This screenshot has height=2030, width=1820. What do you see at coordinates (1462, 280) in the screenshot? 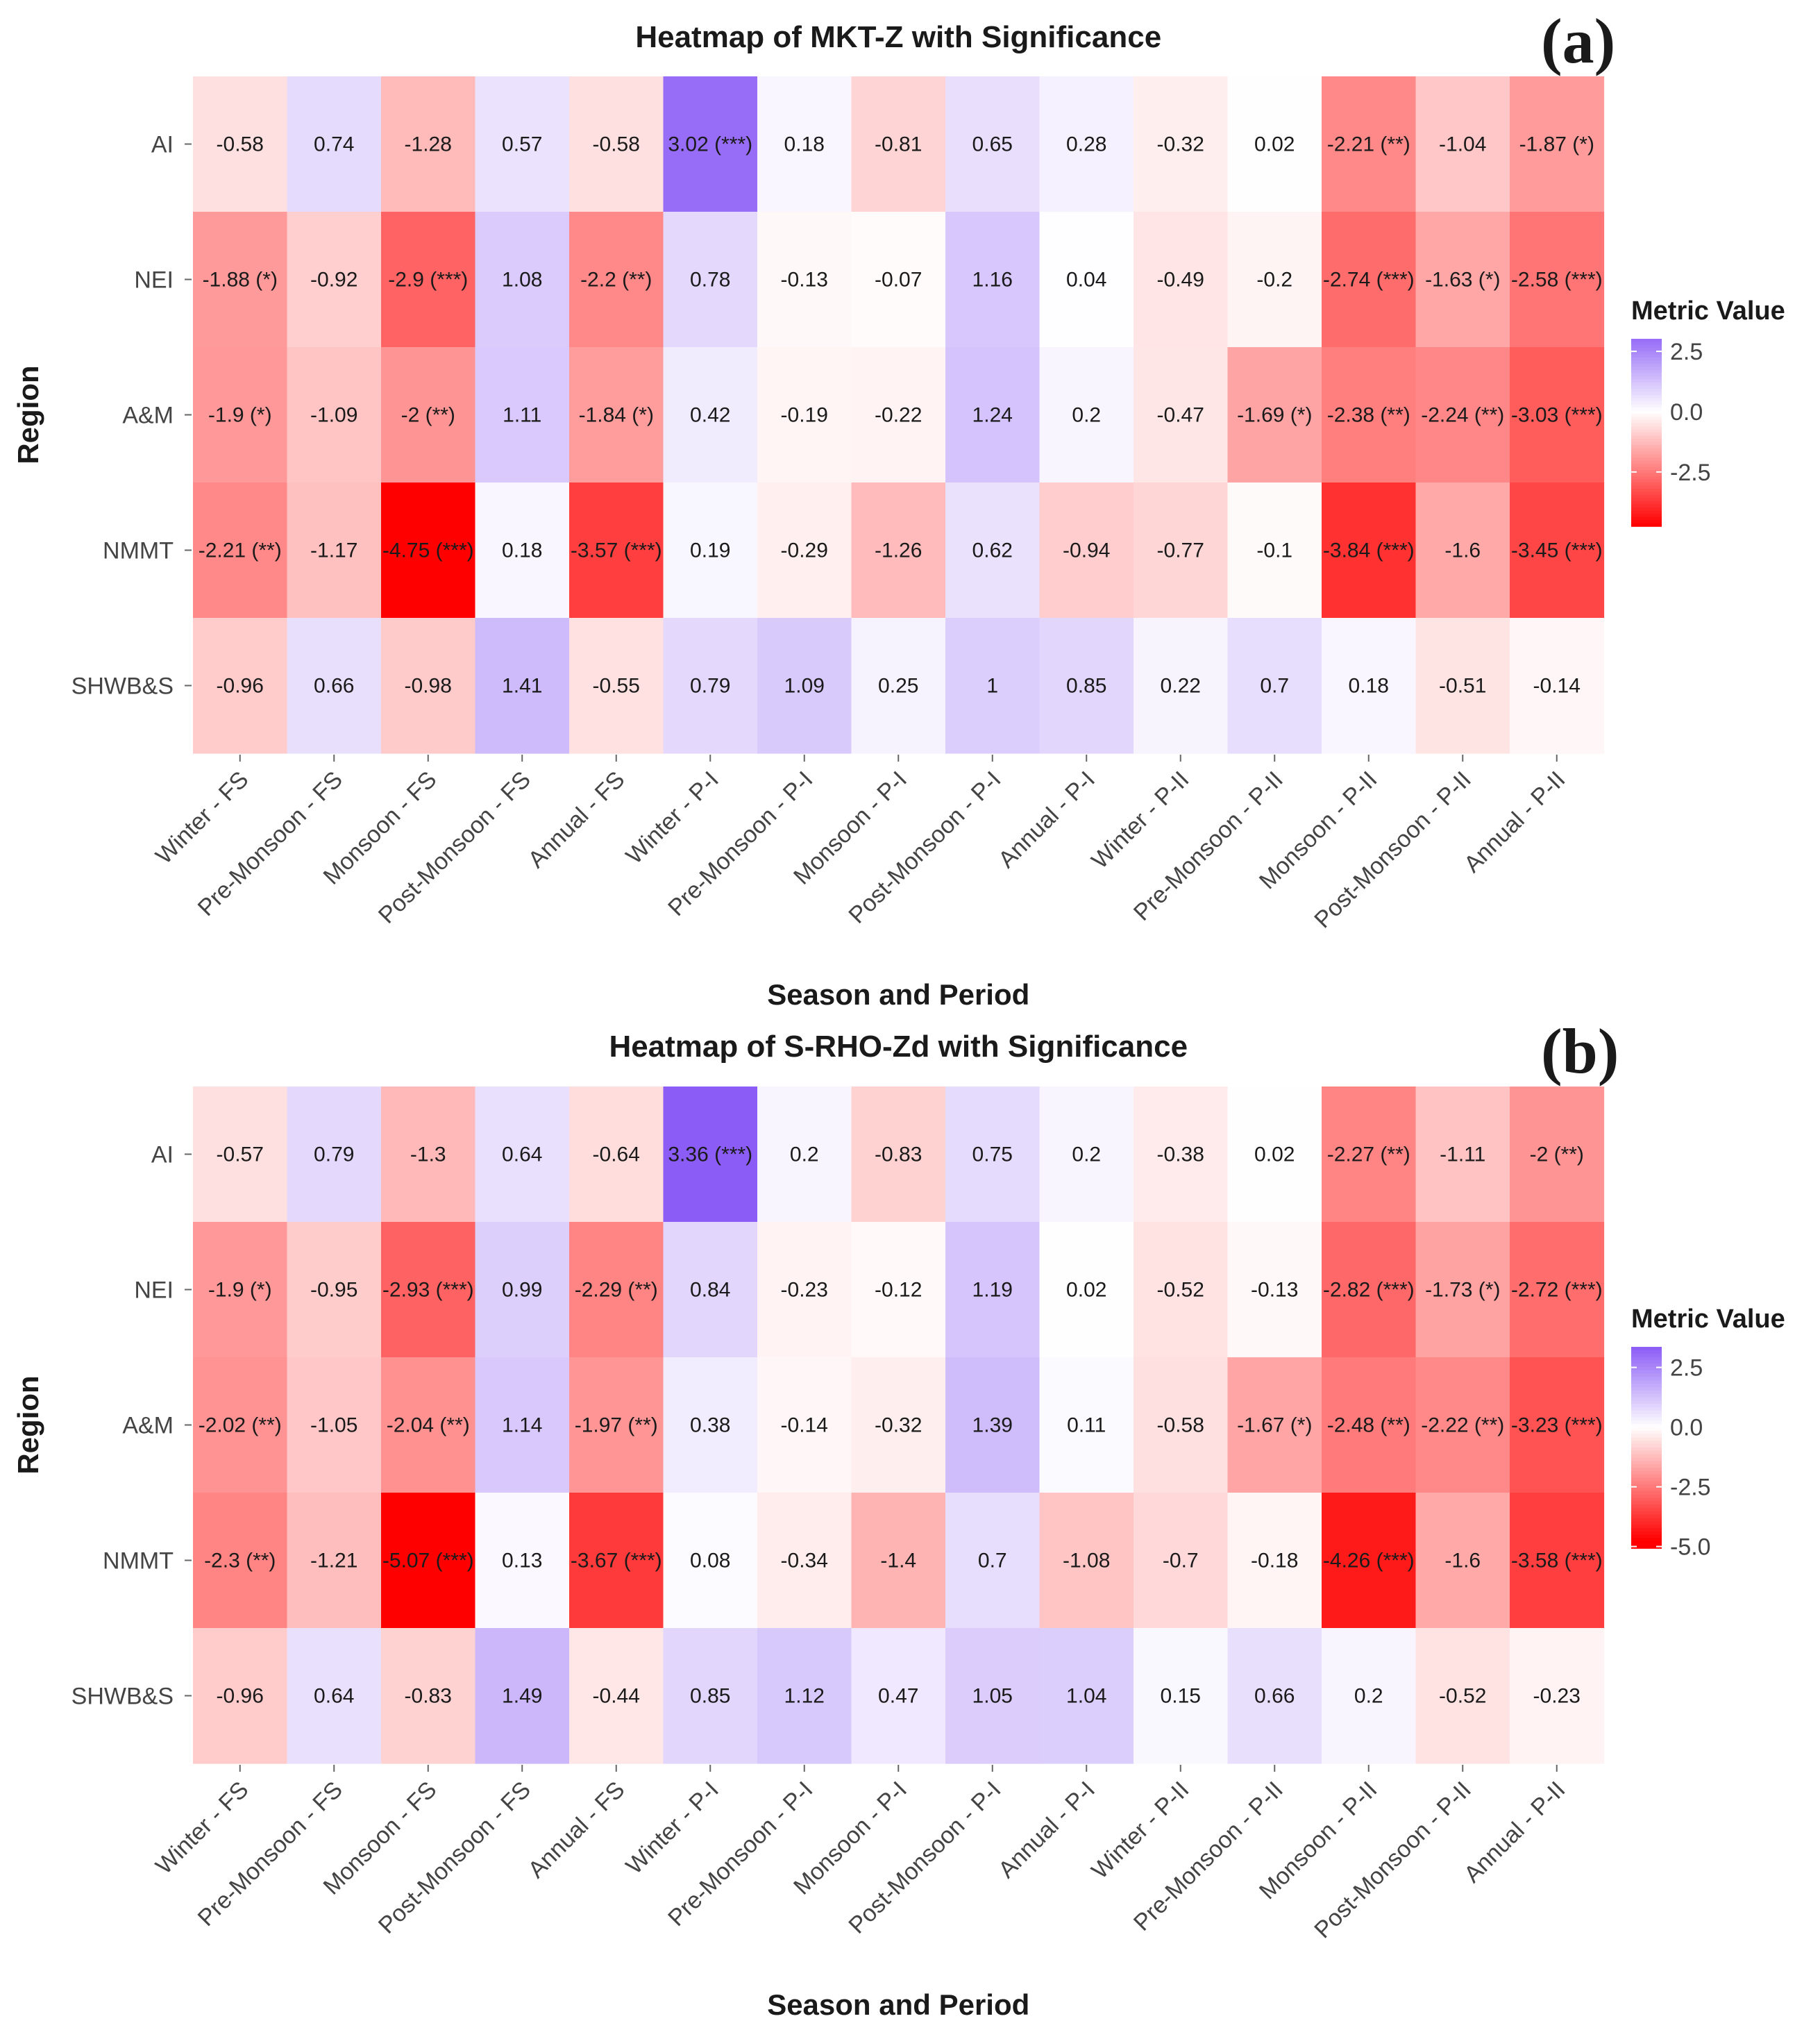
I see `cell-label: -1.63 (*)` at bounding box center [1462, 280].